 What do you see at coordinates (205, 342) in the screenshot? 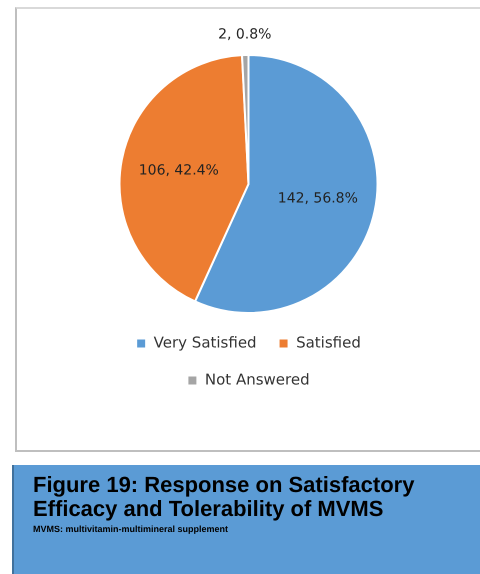
I see `legend-label: Very Satisfied` at bounding box center [205, 342].